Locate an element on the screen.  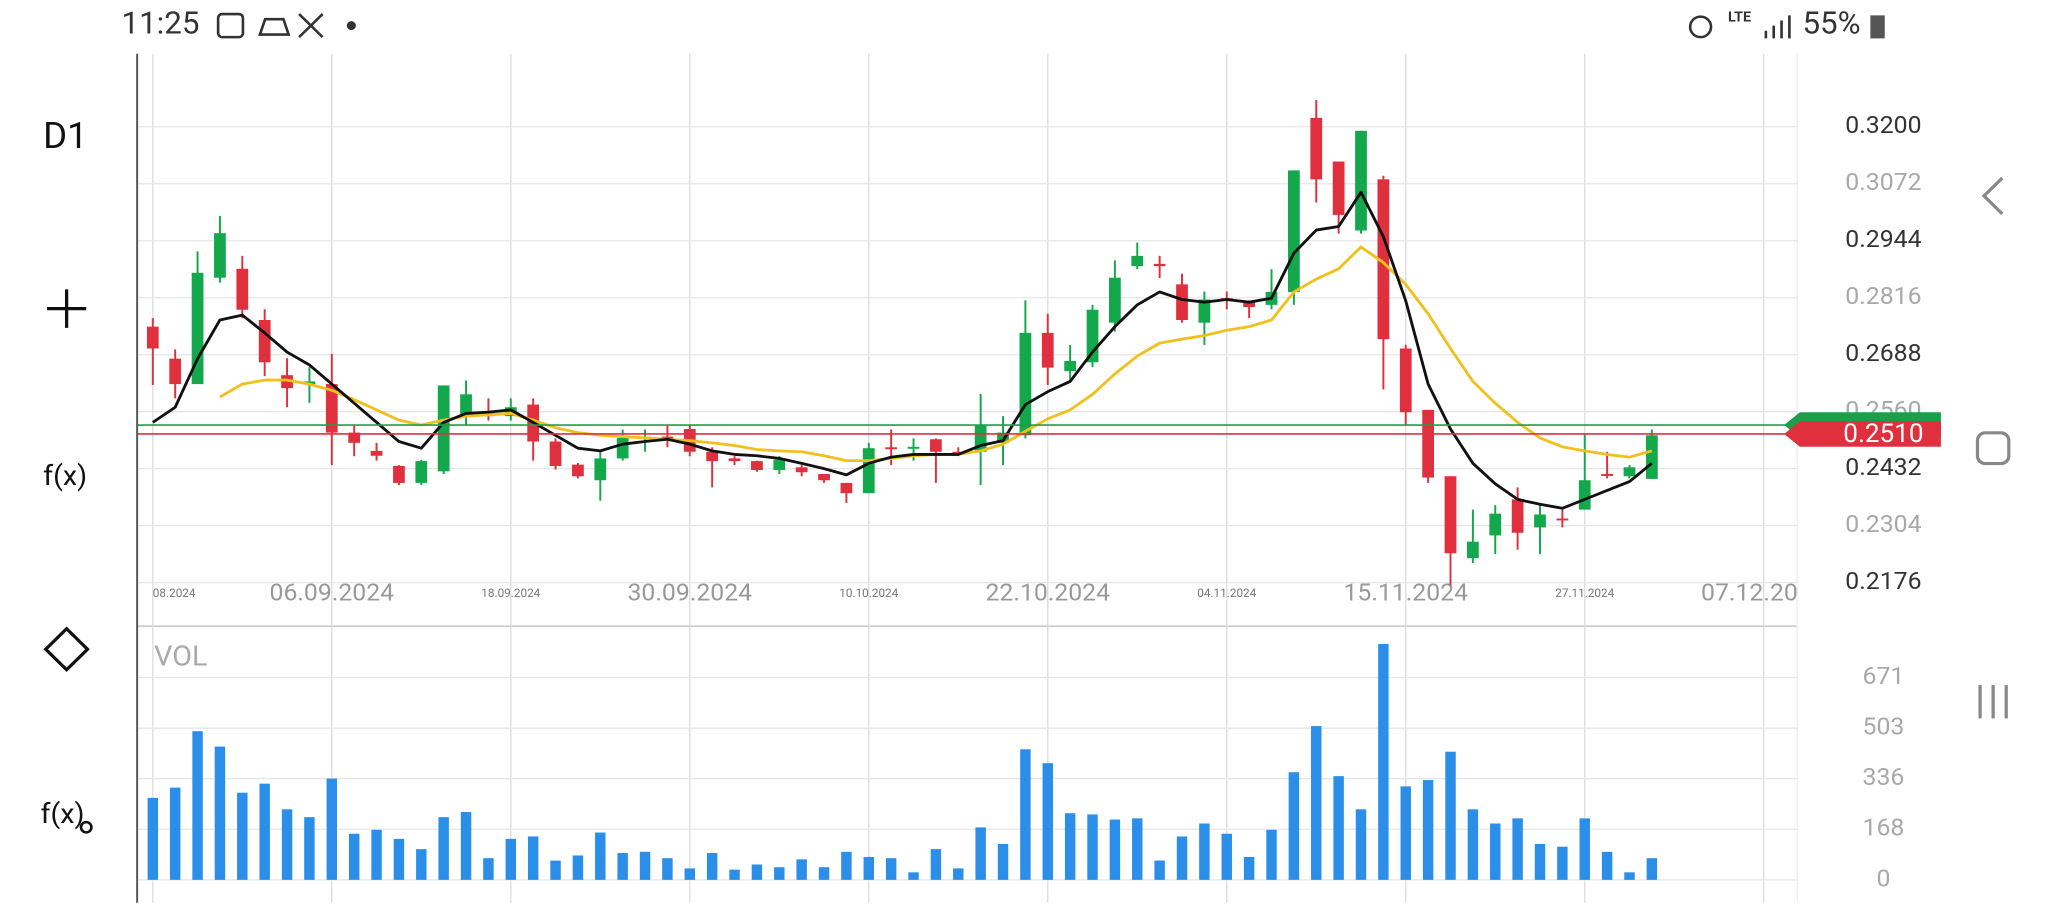
y-tick-label: 0.2688 is located at coordinates (1883, 352).